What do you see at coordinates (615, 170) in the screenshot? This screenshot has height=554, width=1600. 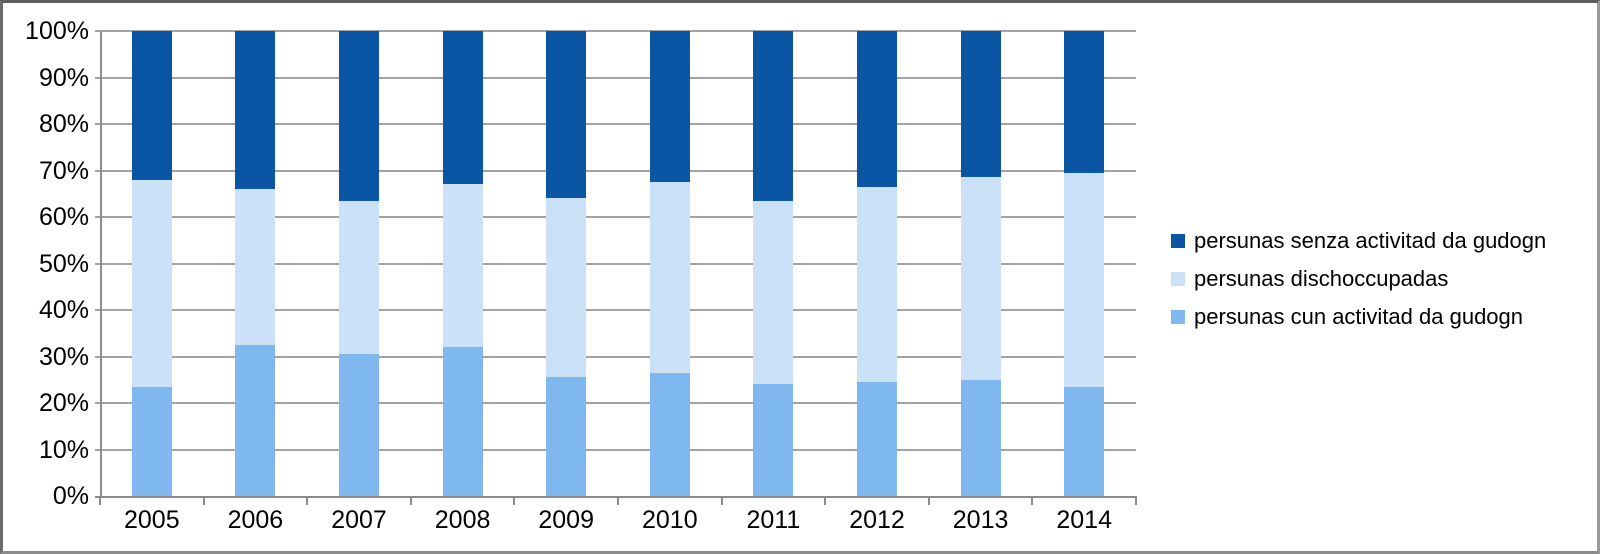 I see `gridline-70pct` at bounding box center [615, 170].